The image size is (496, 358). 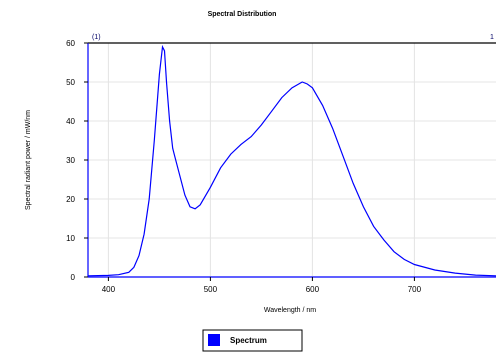 What do you see at coordinates (70, 238) in the screenshot?
I see `y-tick-label: 10` at bounding box center [70, 238].